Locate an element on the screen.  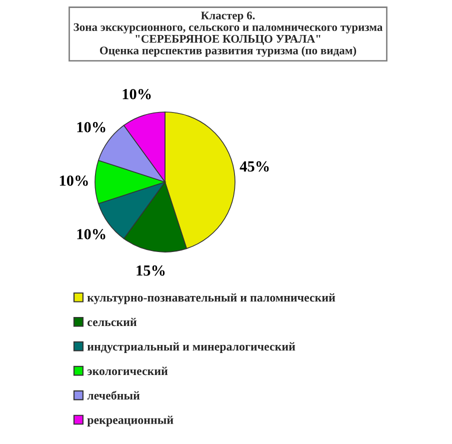
legend-label: экологический is located at coordinates (127, 371).